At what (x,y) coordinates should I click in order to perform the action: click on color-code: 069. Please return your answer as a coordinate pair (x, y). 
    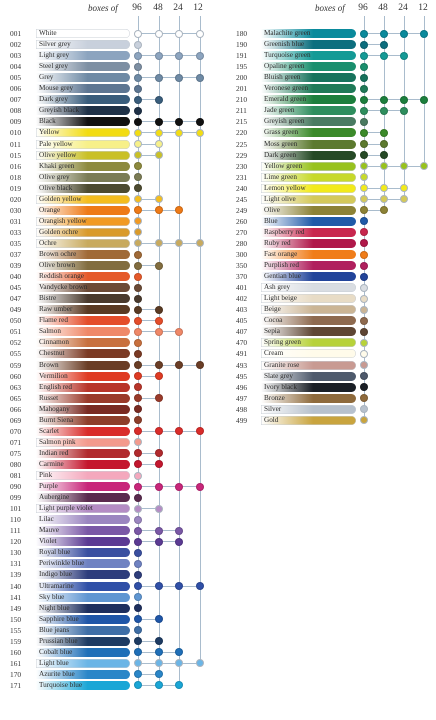
    Looking at the image, I should click on (16, 420).